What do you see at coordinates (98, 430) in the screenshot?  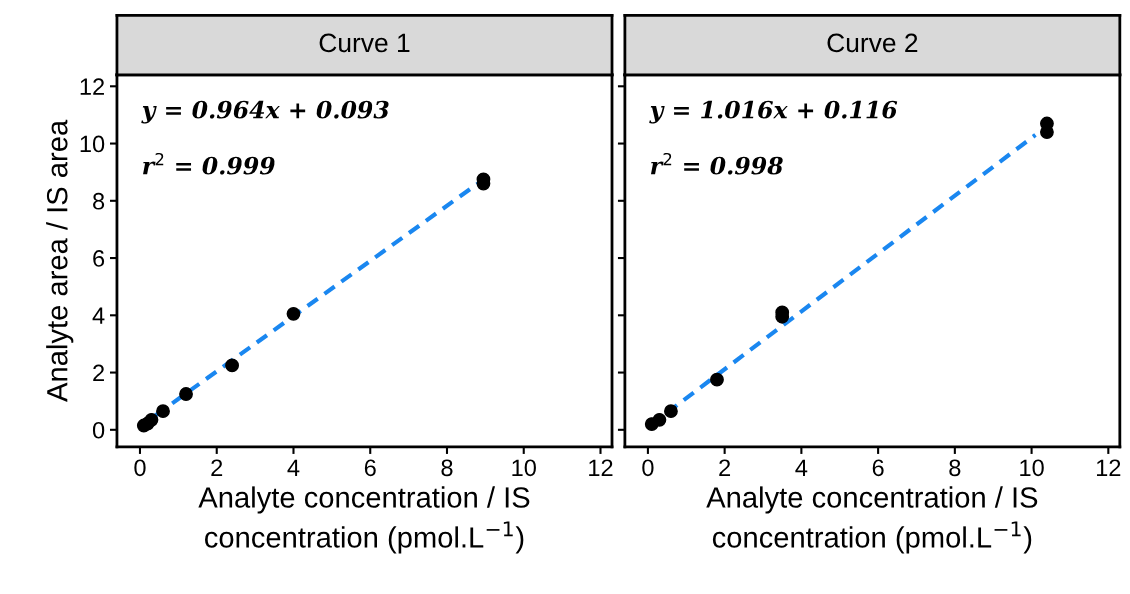 I see `y-tick-label: 0` at bounding box center [98, 430].